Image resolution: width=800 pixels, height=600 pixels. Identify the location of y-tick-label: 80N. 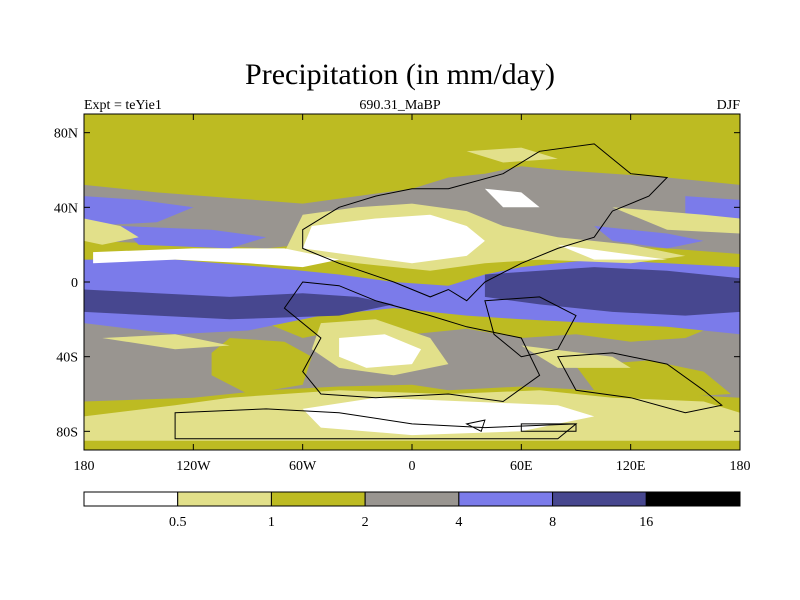
(66, 134).